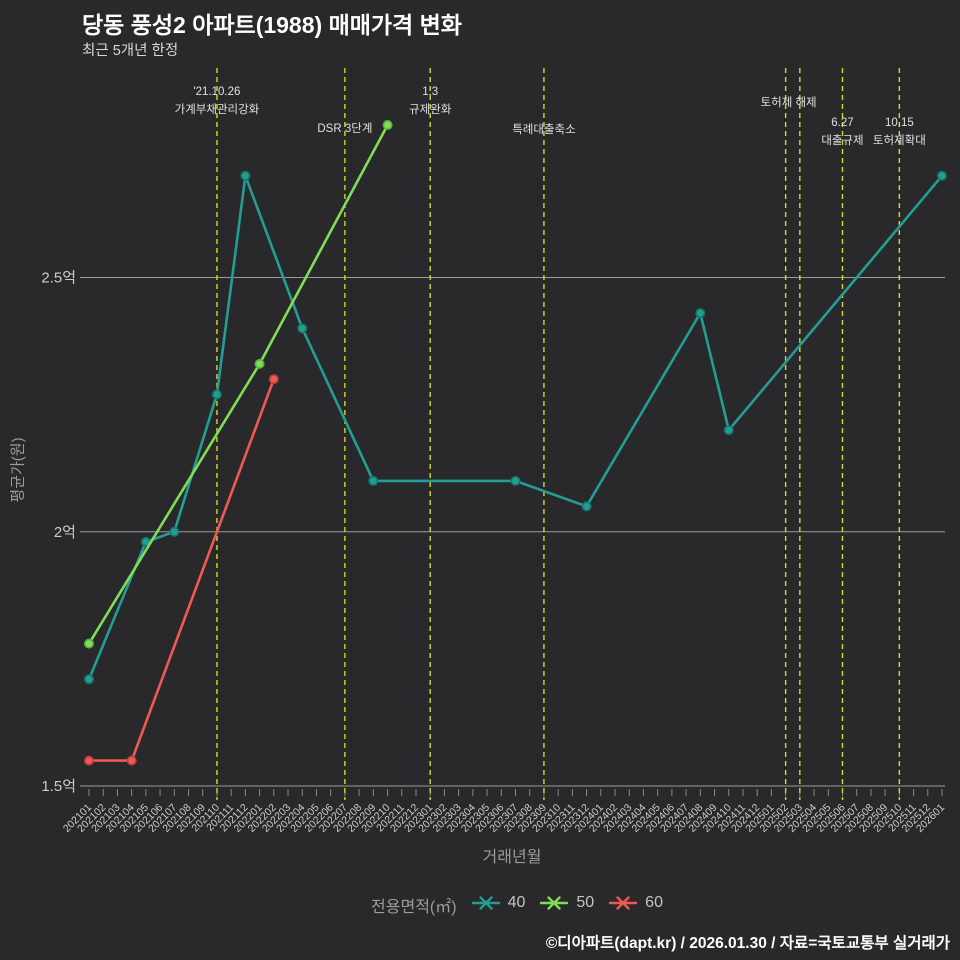  What do you see at coordinates (181, 569) in the screenshot?
I see `series-60-line` at bounding box center [181, 569].